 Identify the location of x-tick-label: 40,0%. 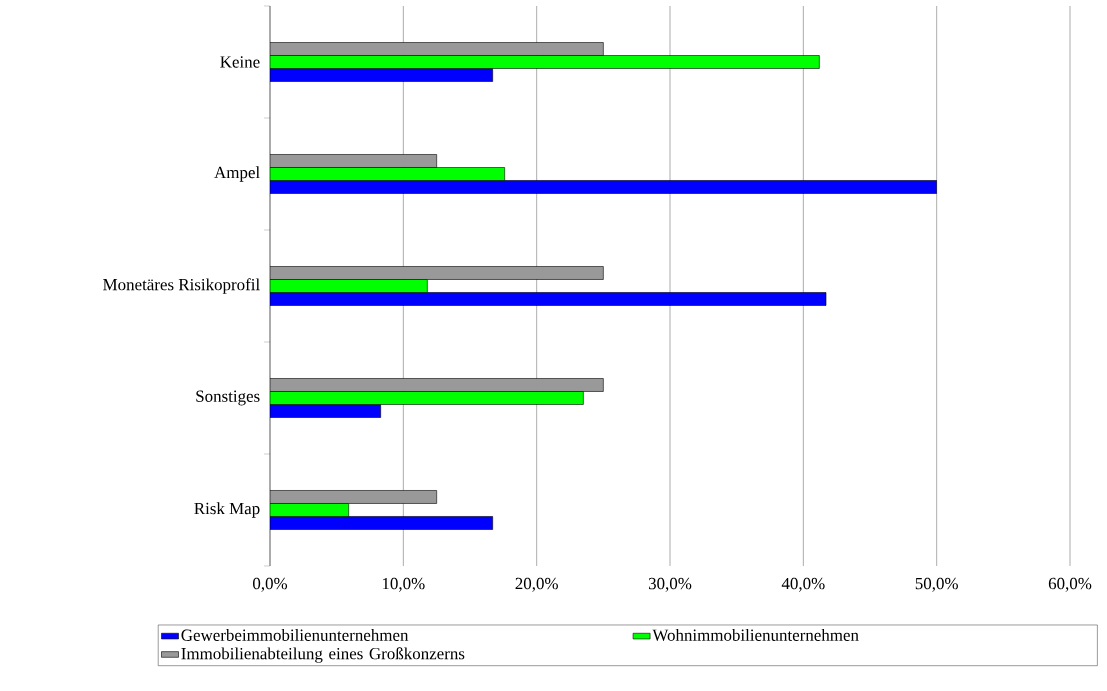
(803, 584).